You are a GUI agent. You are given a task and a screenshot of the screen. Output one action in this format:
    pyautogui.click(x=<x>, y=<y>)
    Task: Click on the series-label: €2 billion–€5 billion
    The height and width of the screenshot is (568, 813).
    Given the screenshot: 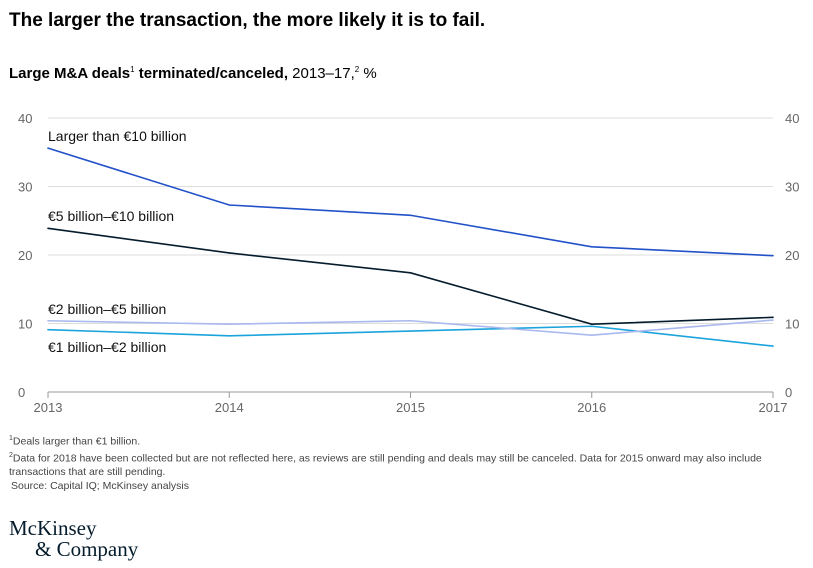 What is the action you would take?
    pyautogui.click(x=107, y=309)
    